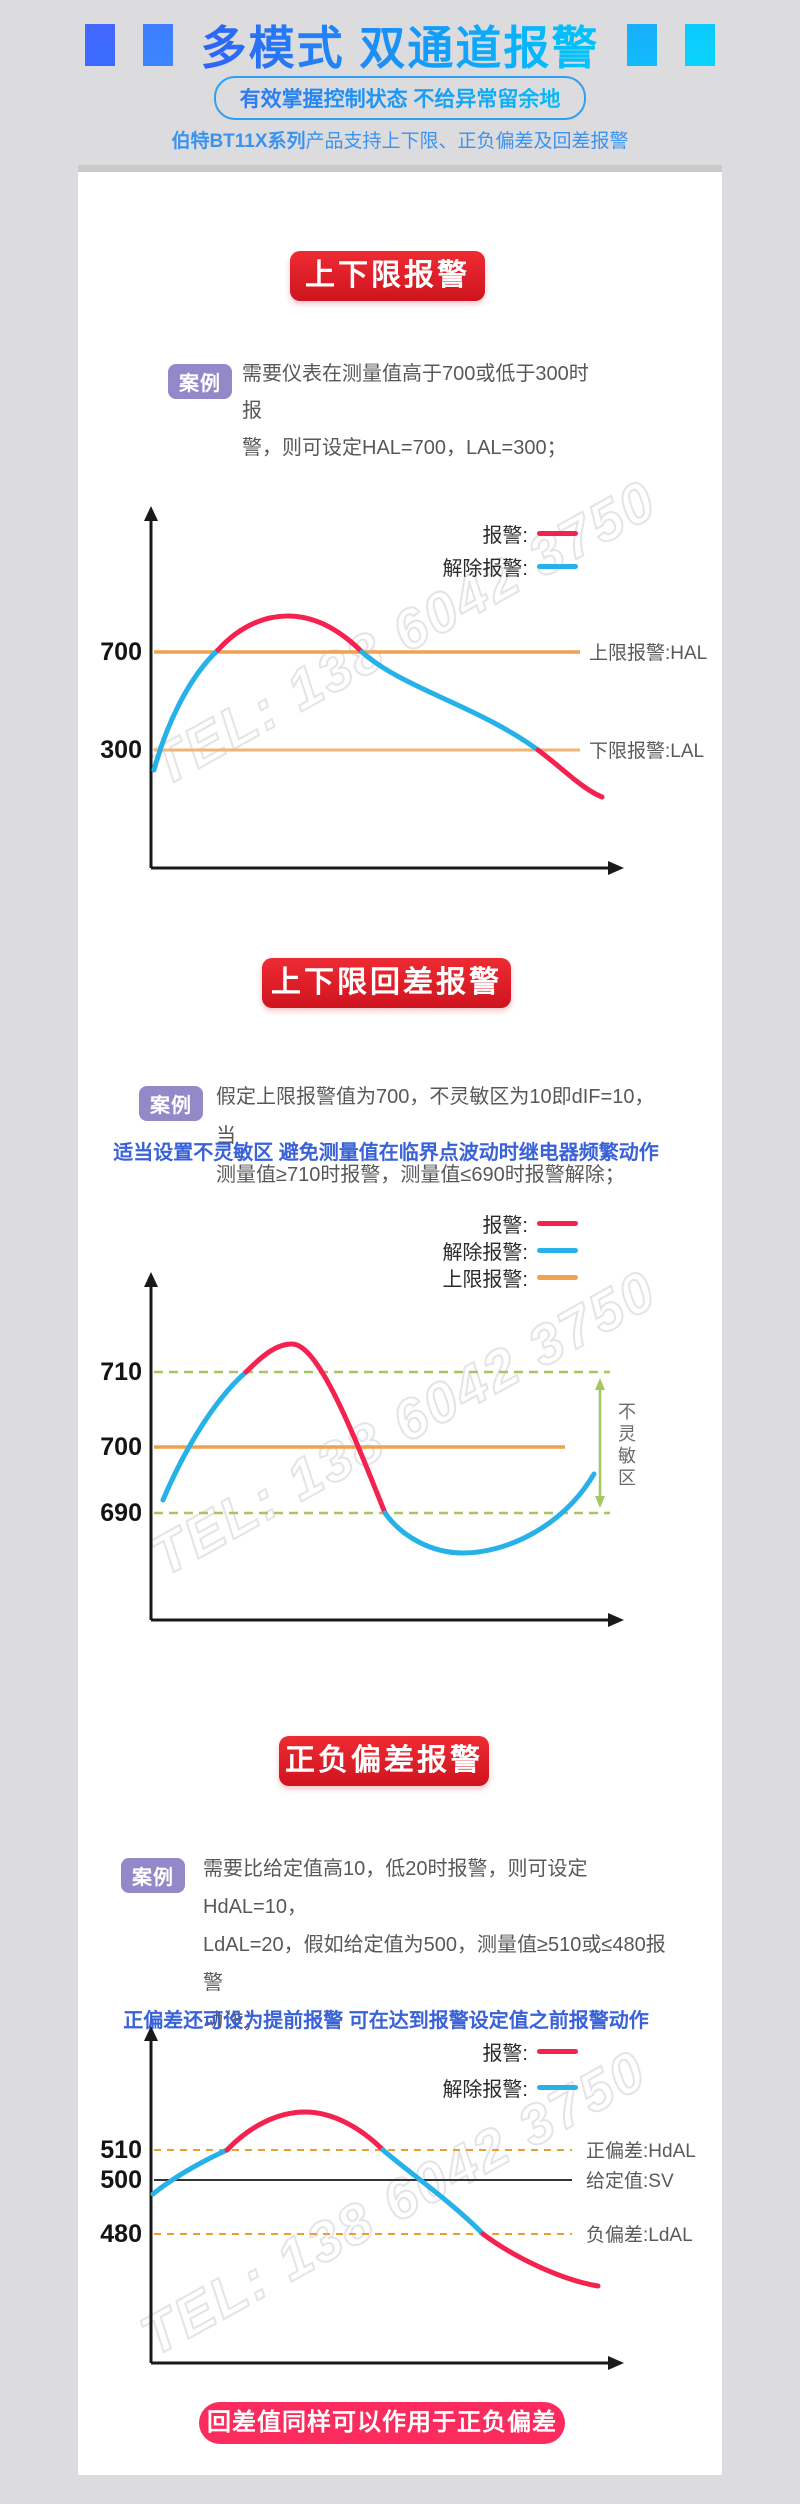 The image size is (800, 2504). What do you see at coordinates (382, 2423) in the screenshot?
I see `footer-banner: 回差值同样可以作用于正负偏差` at bounding box center [382, 2423].